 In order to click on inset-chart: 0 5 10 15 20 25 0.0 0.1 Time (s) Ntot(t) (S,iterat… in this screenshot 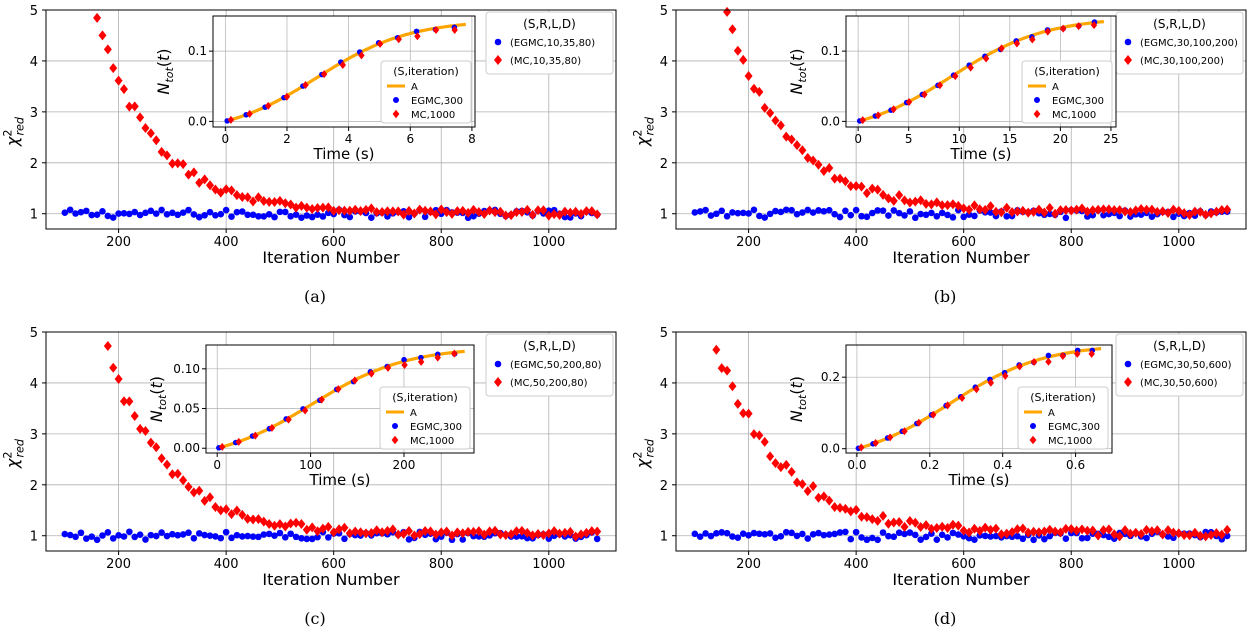, I will do `click(953, 89)`.